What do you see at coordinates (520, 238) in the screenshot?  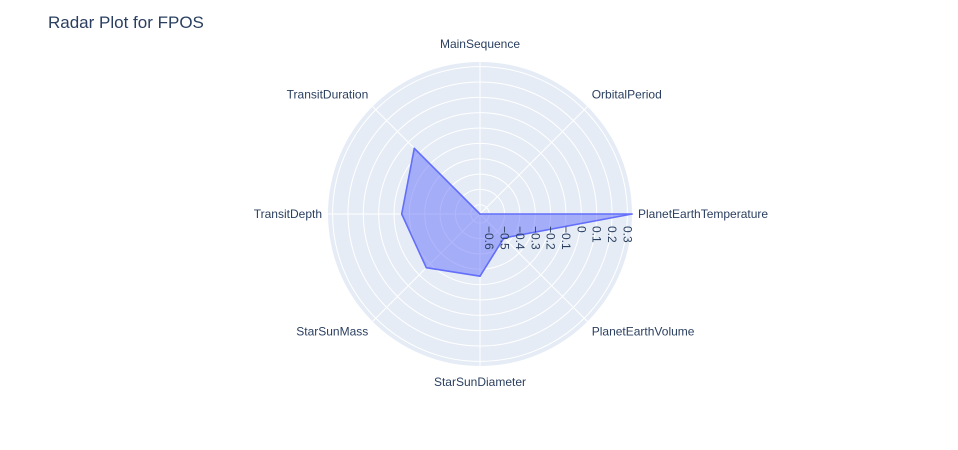 I see `radial-tick-label: −0.4` at bounding box center [520, 238].